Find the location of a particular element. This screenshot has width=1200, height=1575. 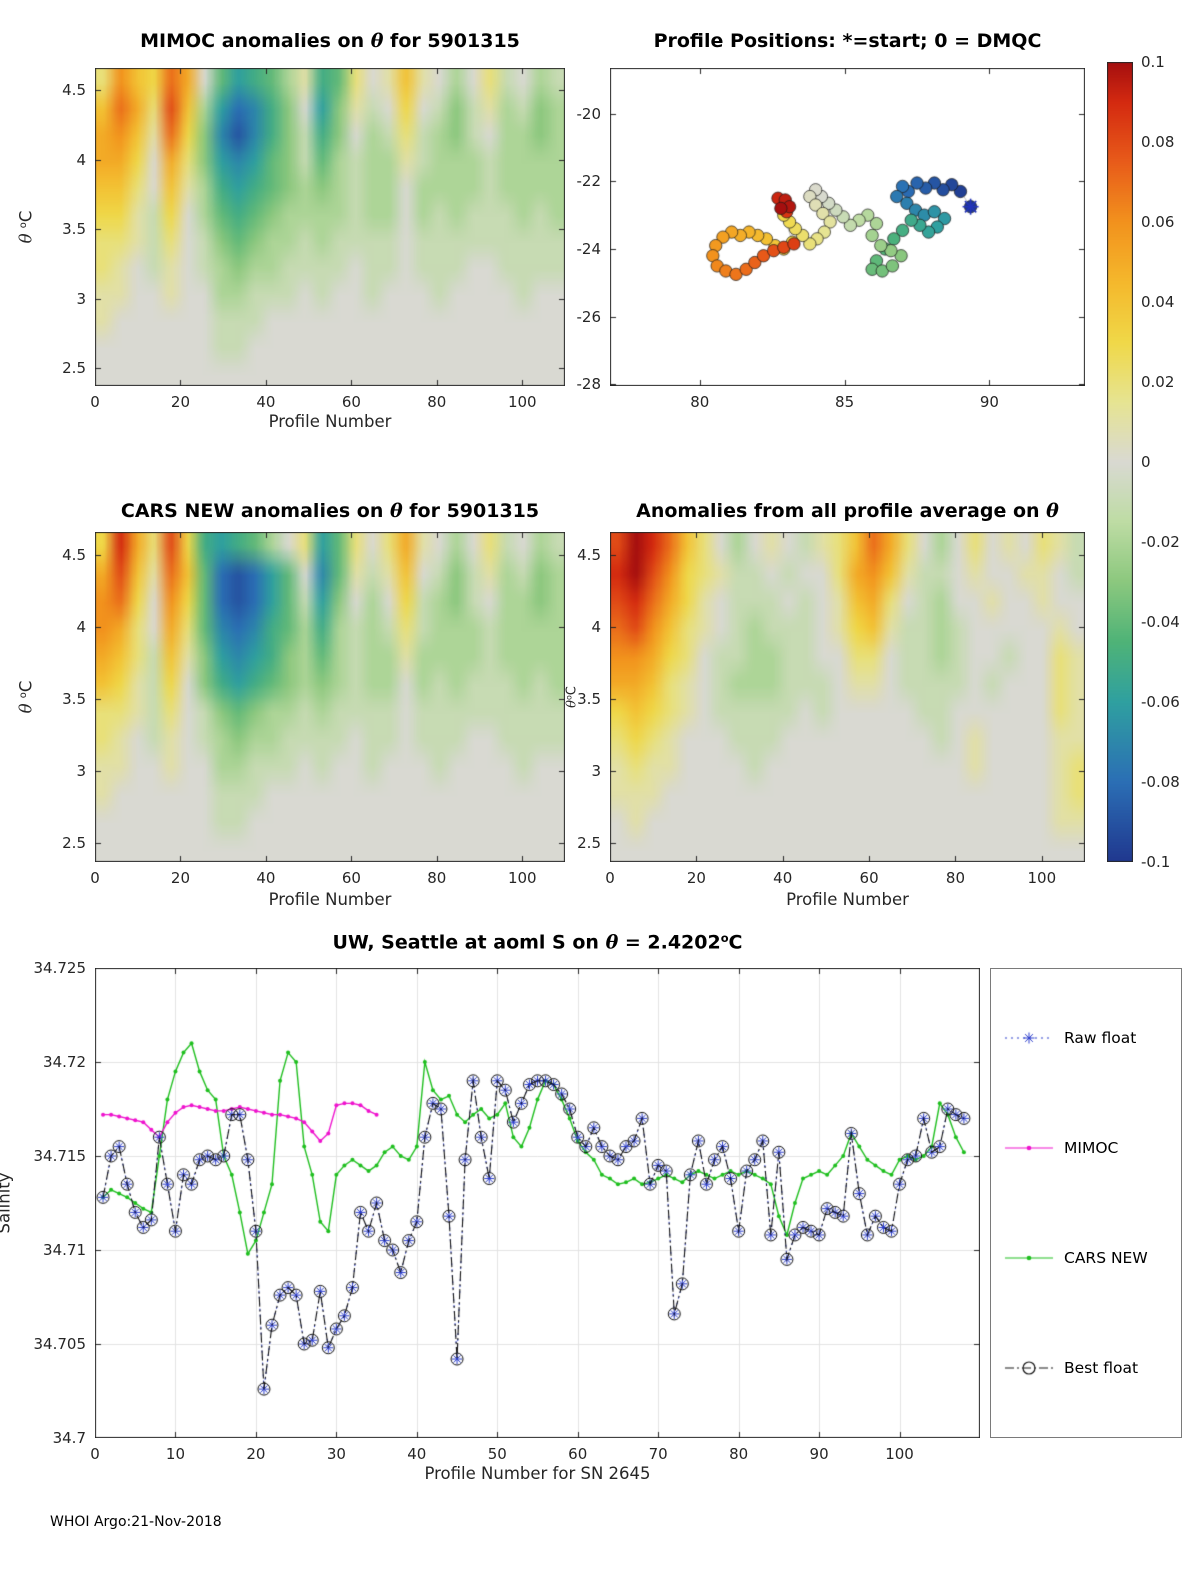

tick-label: 0.04 is located at coordinates (1158, 302).